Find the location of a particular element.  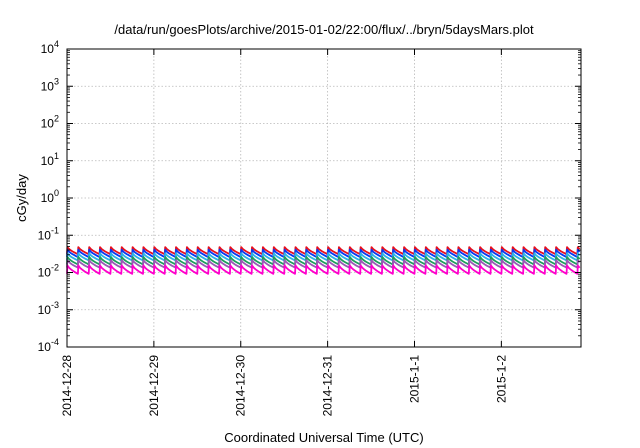

y-tick-label: 10⁻⁴ is located at coordinates (48, 345).